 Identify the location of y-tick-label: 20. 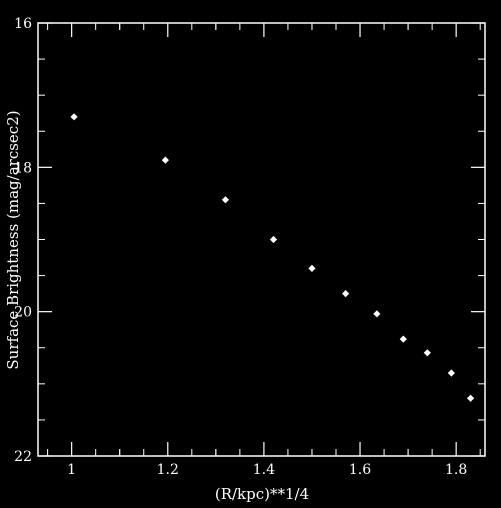
(23, 313).